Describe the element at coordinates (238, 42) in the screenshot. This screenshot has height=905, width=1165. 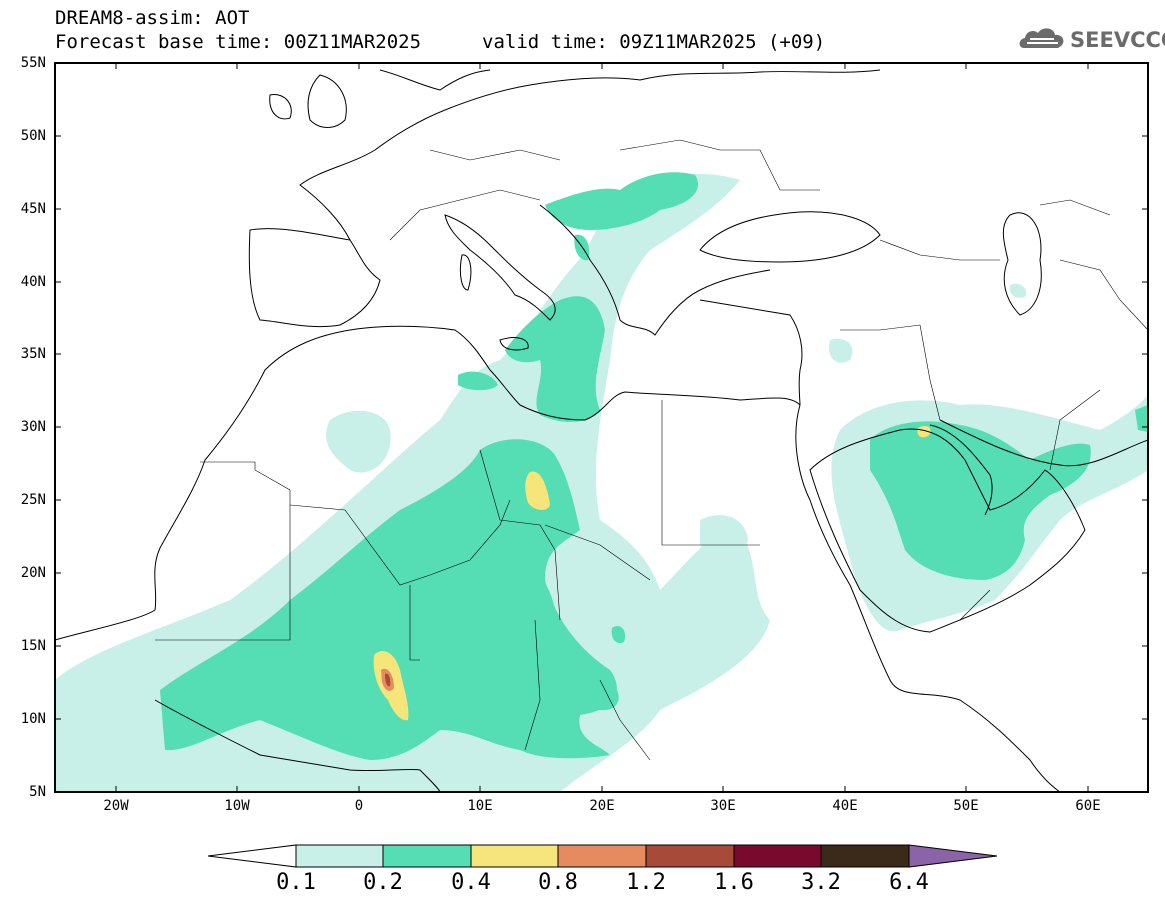
I see `forecast-base-time: Forecast base time: 00Z11MAR2025` at that location.